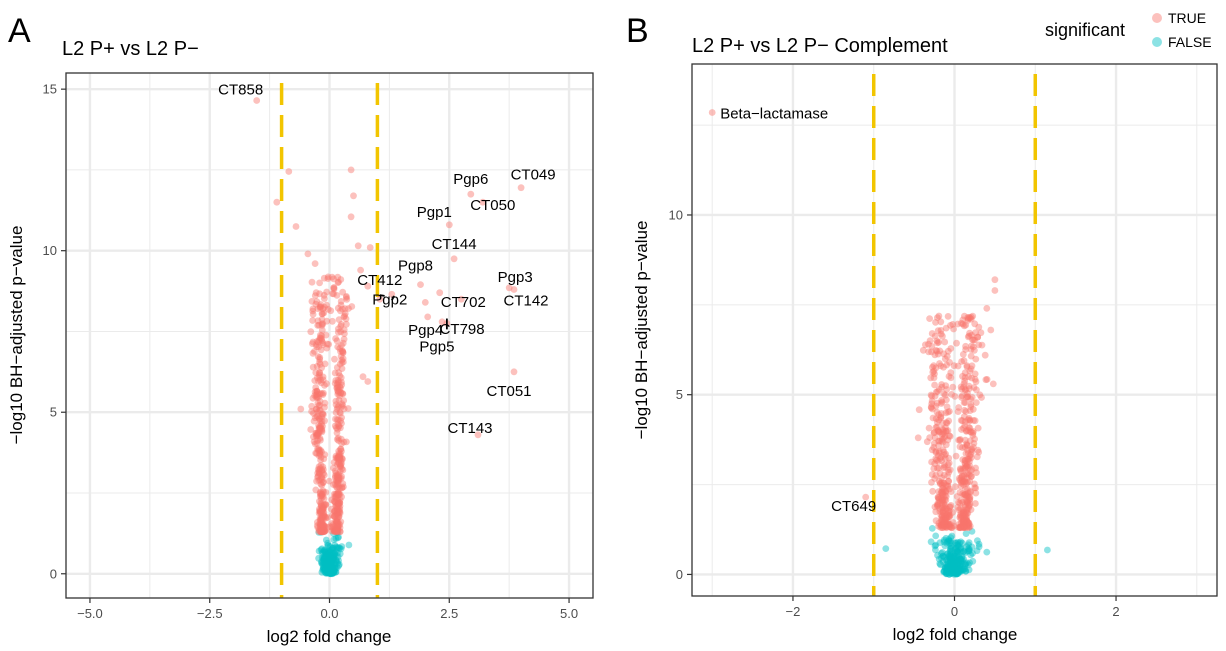 Image resolution: width=1226 pixels, height=651 pixels. What do you see at coordinates (478, 435) in the screenshot?
I see `labeled-point` at bounding box center [478, 435].